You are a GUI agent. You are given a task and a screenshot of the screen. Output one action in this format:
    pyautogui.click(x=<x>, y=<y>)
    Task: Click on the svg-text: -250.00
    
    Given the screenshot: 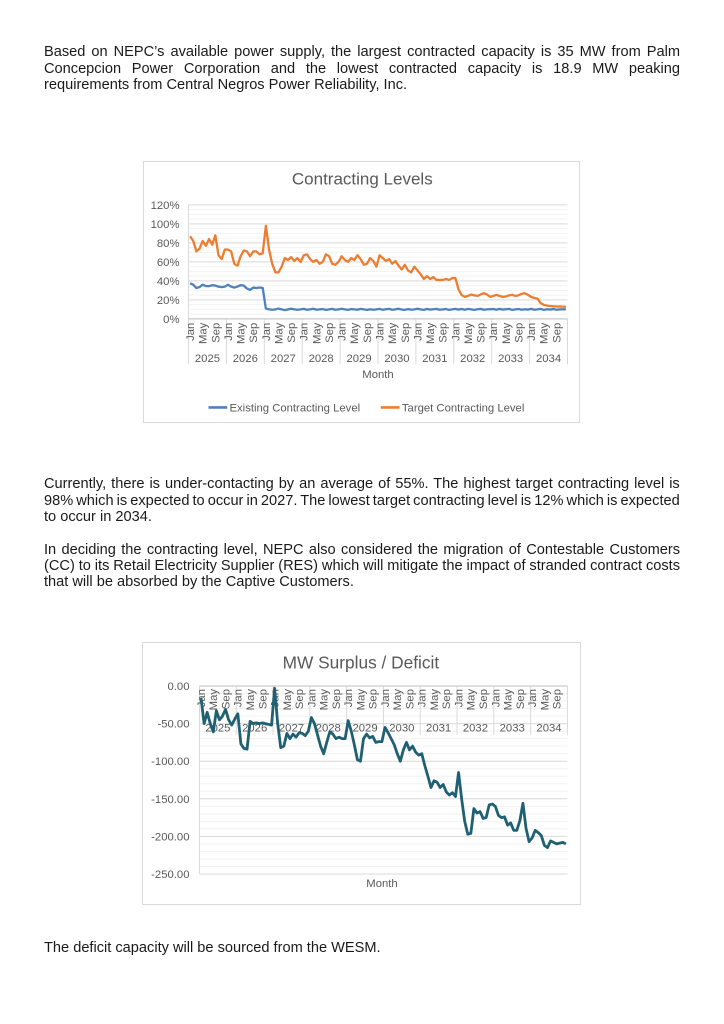 What is the action you would take?
    pyautogui.click(x=170, y=875)
    